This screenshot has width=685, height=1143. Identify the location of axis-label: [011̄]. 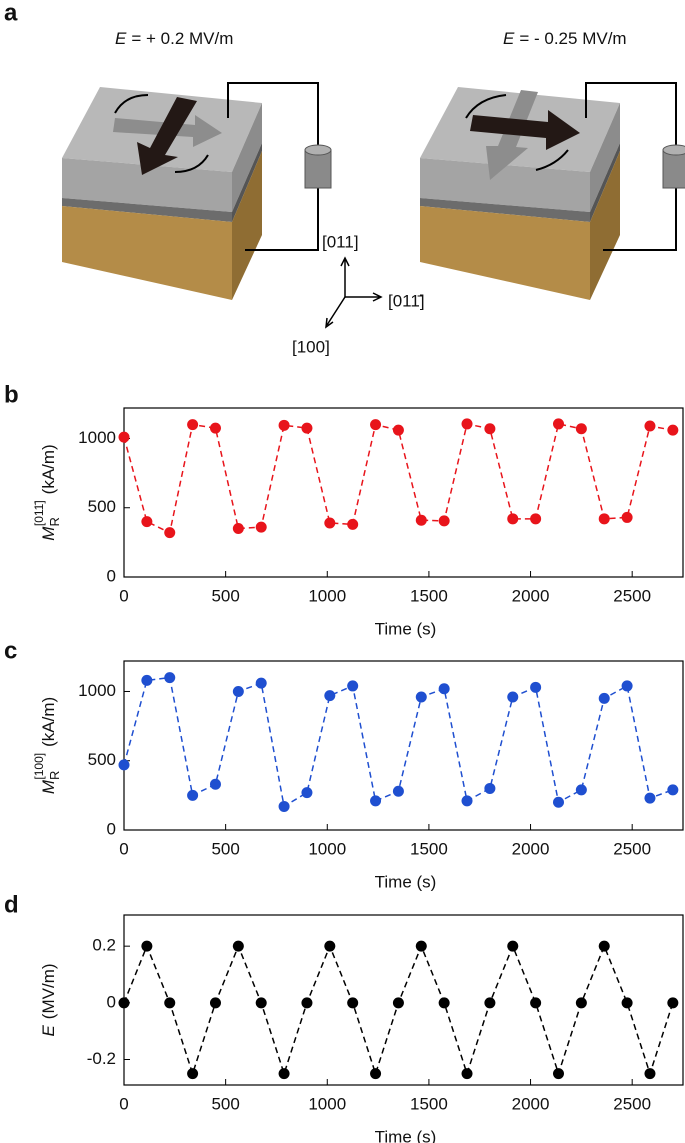
(406, 300).